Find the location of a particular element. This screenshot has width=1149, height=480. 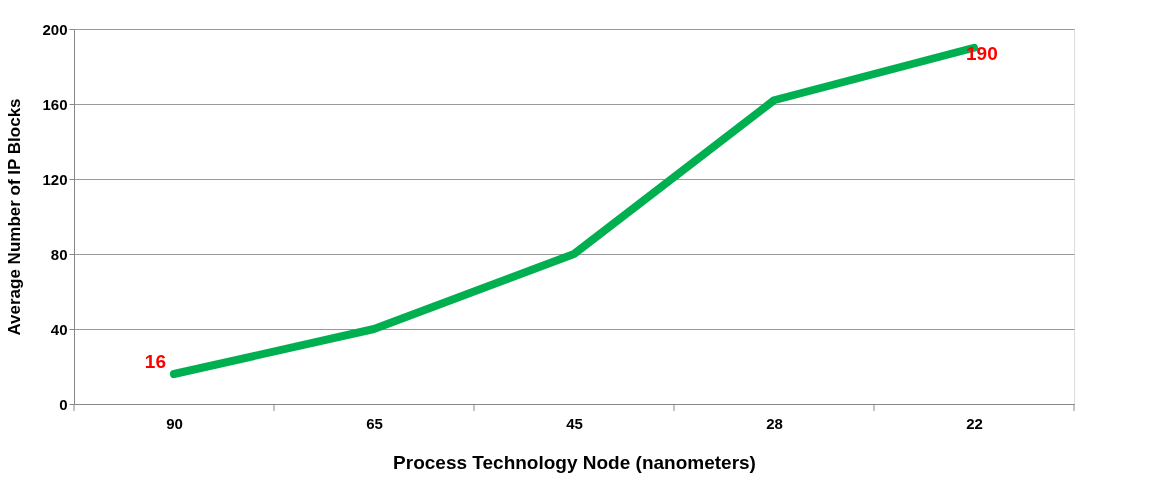

x-tick-label: 28 is located at coordinates (774, 423).